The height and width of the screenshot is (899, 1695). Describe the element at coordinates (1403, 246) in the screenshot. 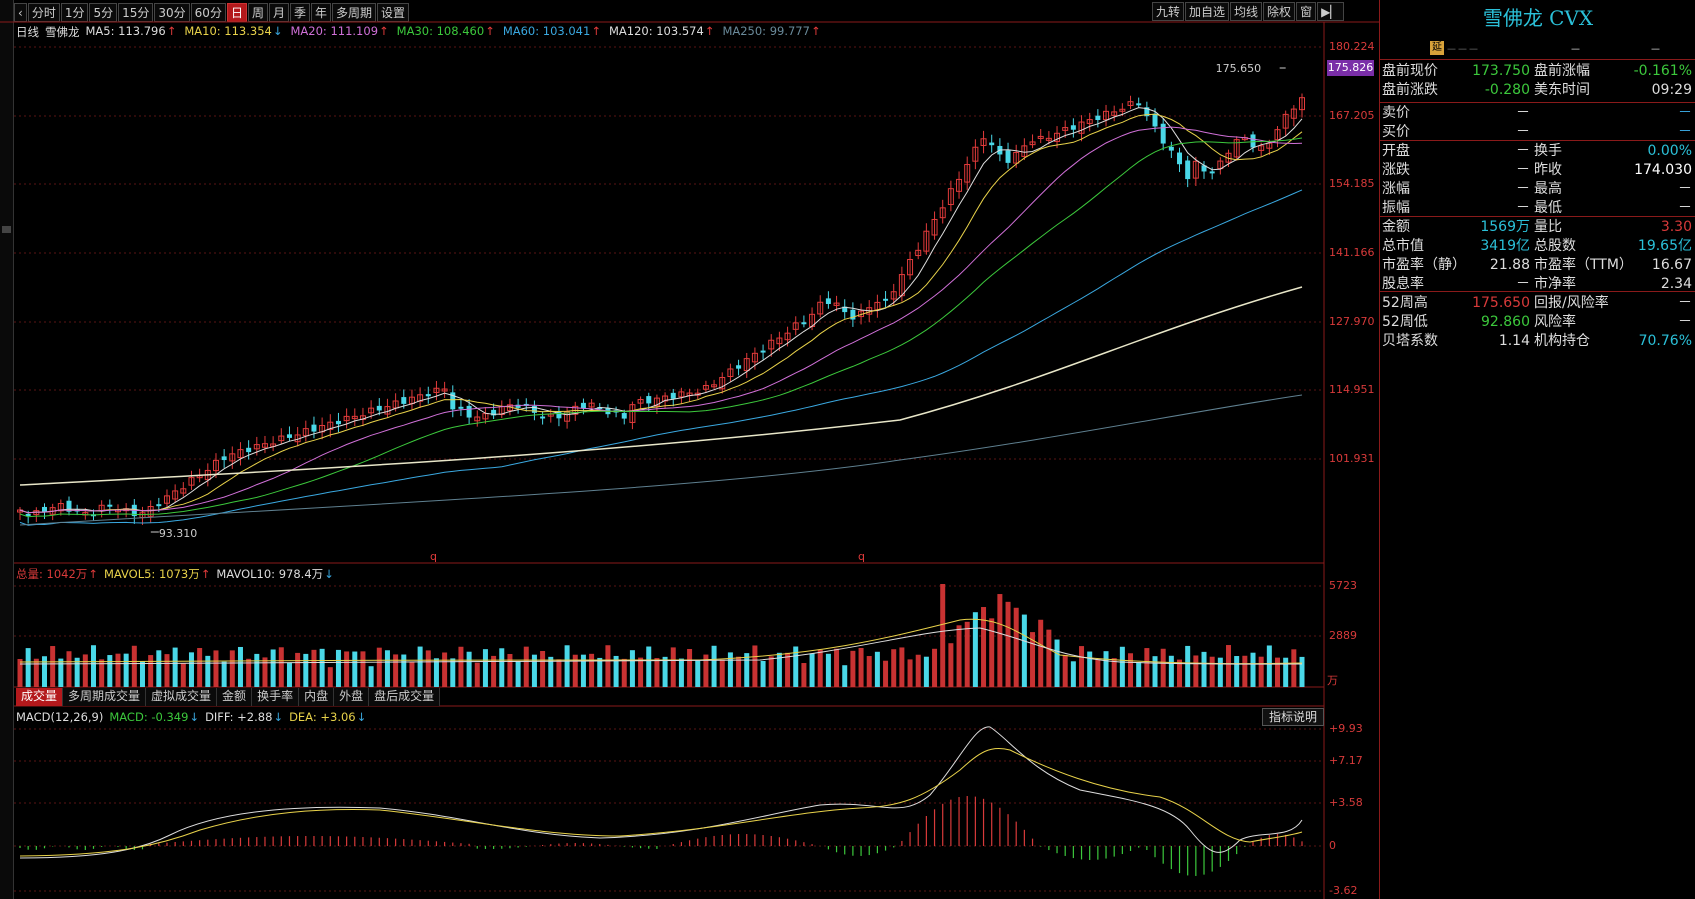

I see `quote-label-9-a: 总市值` at that location.